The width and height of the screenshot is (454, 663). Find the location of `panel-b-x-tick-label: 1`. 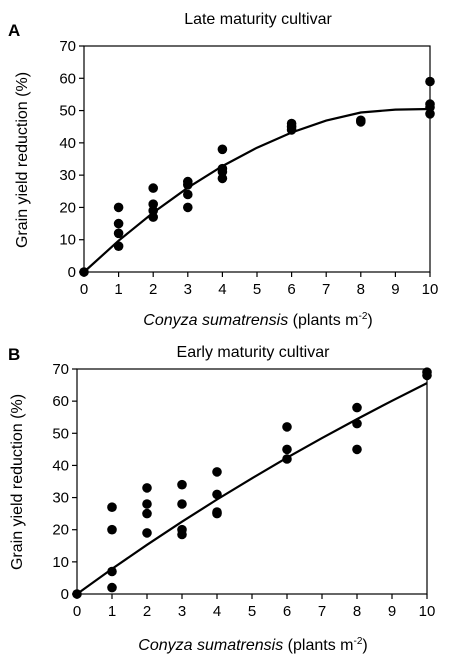

panel-b-x-tick-label: 1 is located at coordinates (112, 611).